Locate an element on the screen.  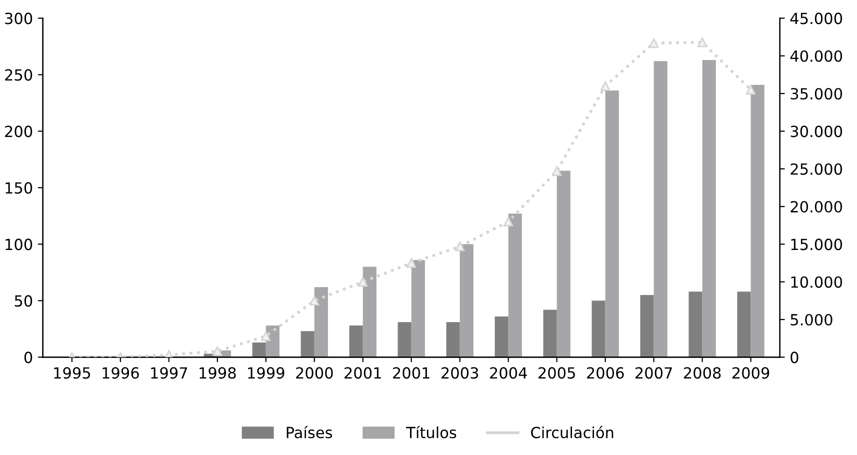
y-tick-label: 200 is located at coordinates (18, 132).